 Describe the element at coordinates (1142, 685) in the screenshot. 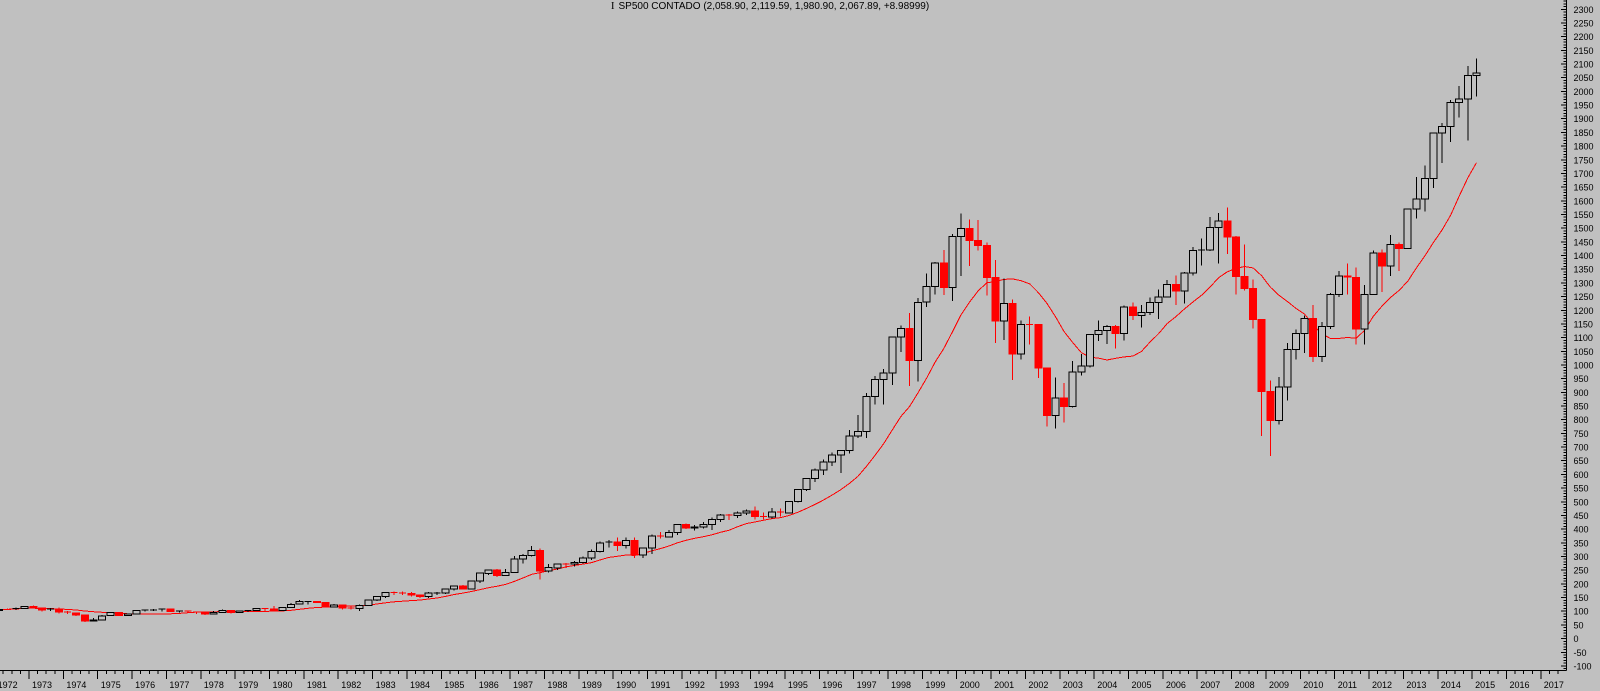

I see `x-axis-label: 2005` at that location.